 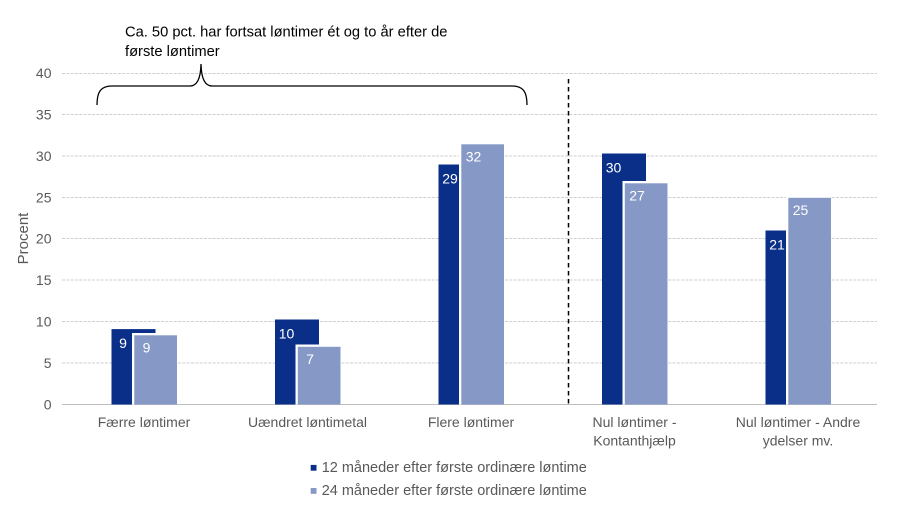 What do you see at coordinates (798, 441) in the screenshot?
I see `svg-text: ydelser mv.` at bounding box center [798, 441].